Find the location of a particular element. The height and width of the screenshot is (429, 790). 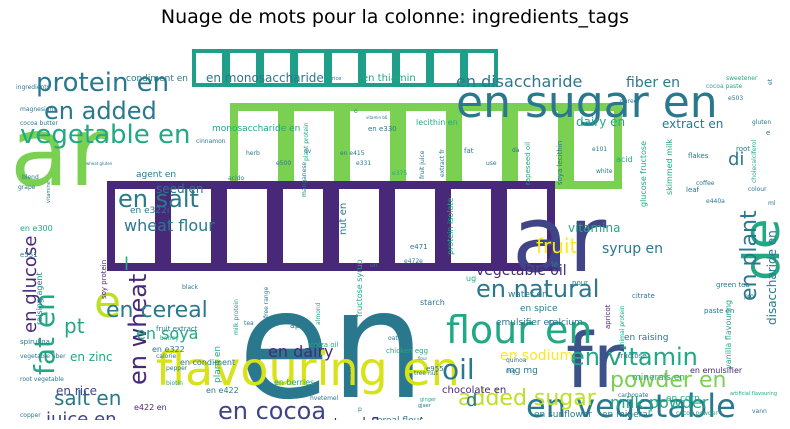

cloud-word: iron is located at coordinates (349, 373).